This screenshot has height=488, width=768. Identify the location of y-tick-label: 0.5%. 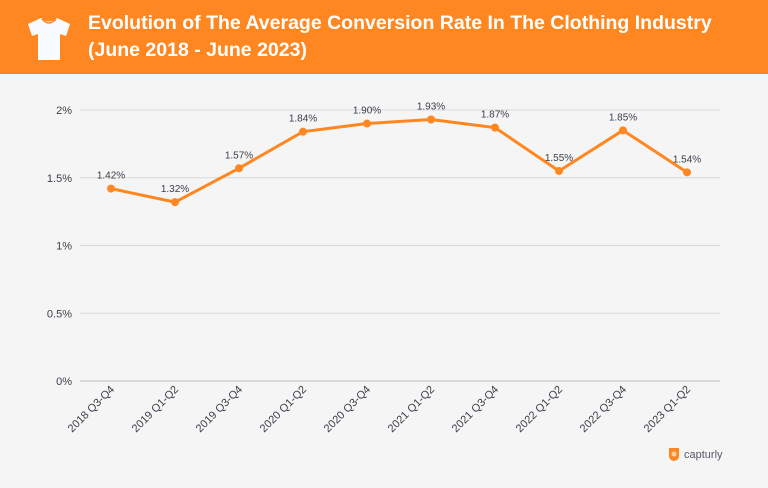
(59, 314).